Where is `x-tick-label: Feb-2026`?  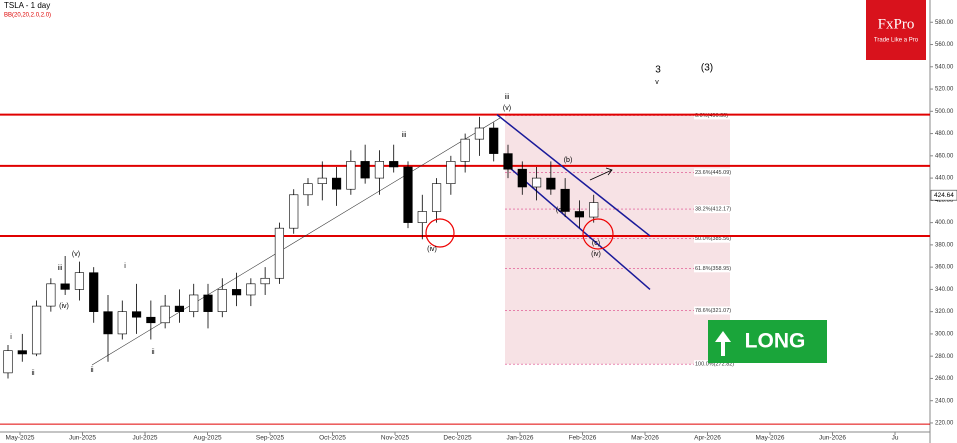 x-tick-label: Feb-2026 is located at coordinates (583, 438).